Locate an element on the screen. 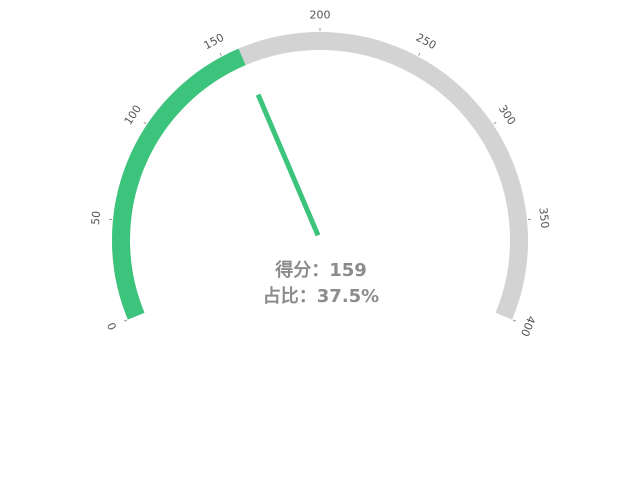 The width and height of the screenshot is (640, 480). gauge-tick-label: 50 is located at coordinates (96, 217).